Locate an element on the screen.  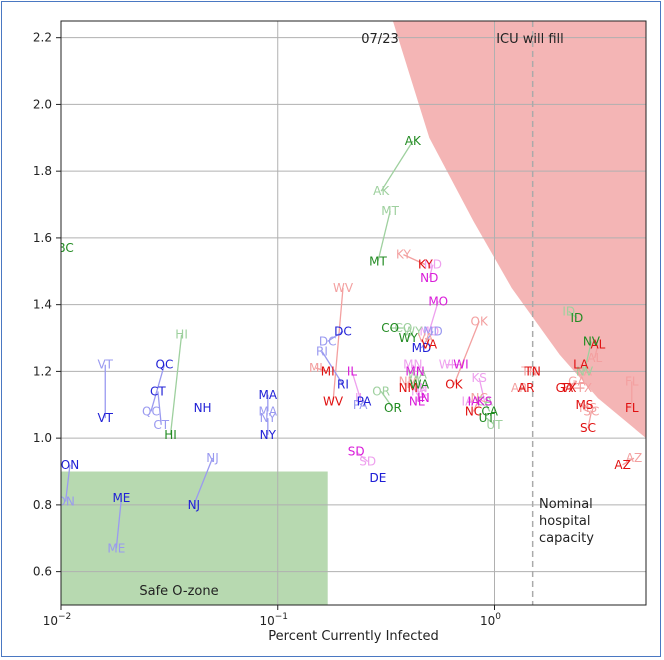
state-current-label: IN is located at coordinates (423, 398).